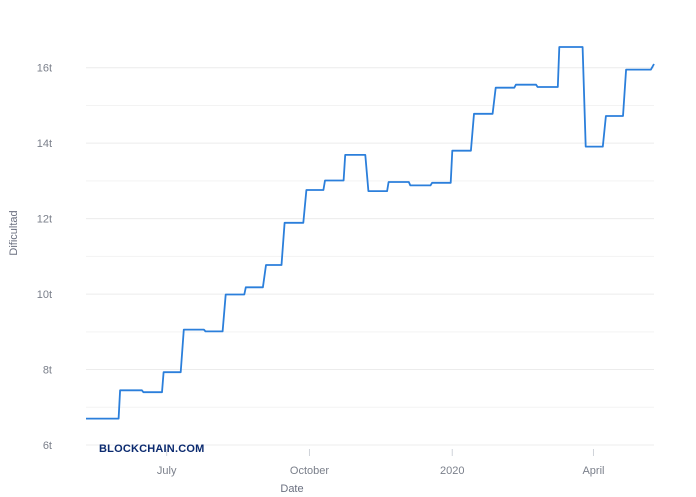 The image size is (696, 497). Describe the element at coordinates (452, 471) in the screenshot. I see `x-tick-label: 2020` at that location.